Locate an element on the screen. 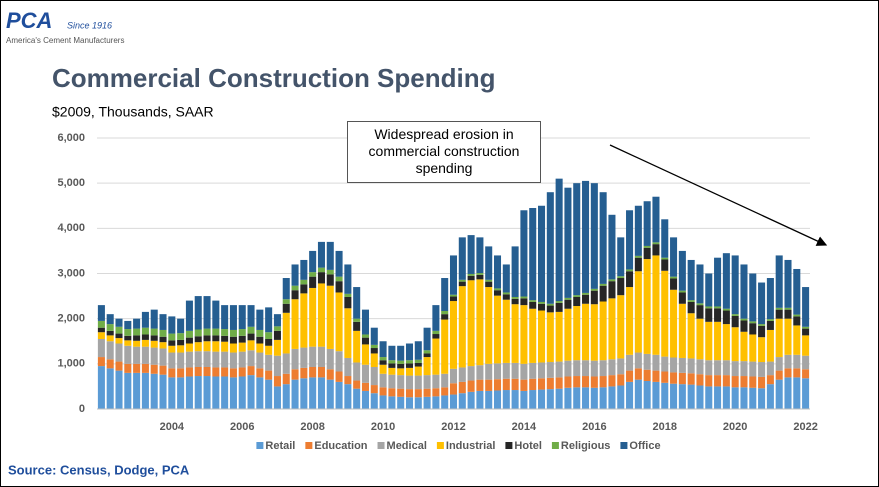  legend-label: Office is located at coordinates (644, 446).